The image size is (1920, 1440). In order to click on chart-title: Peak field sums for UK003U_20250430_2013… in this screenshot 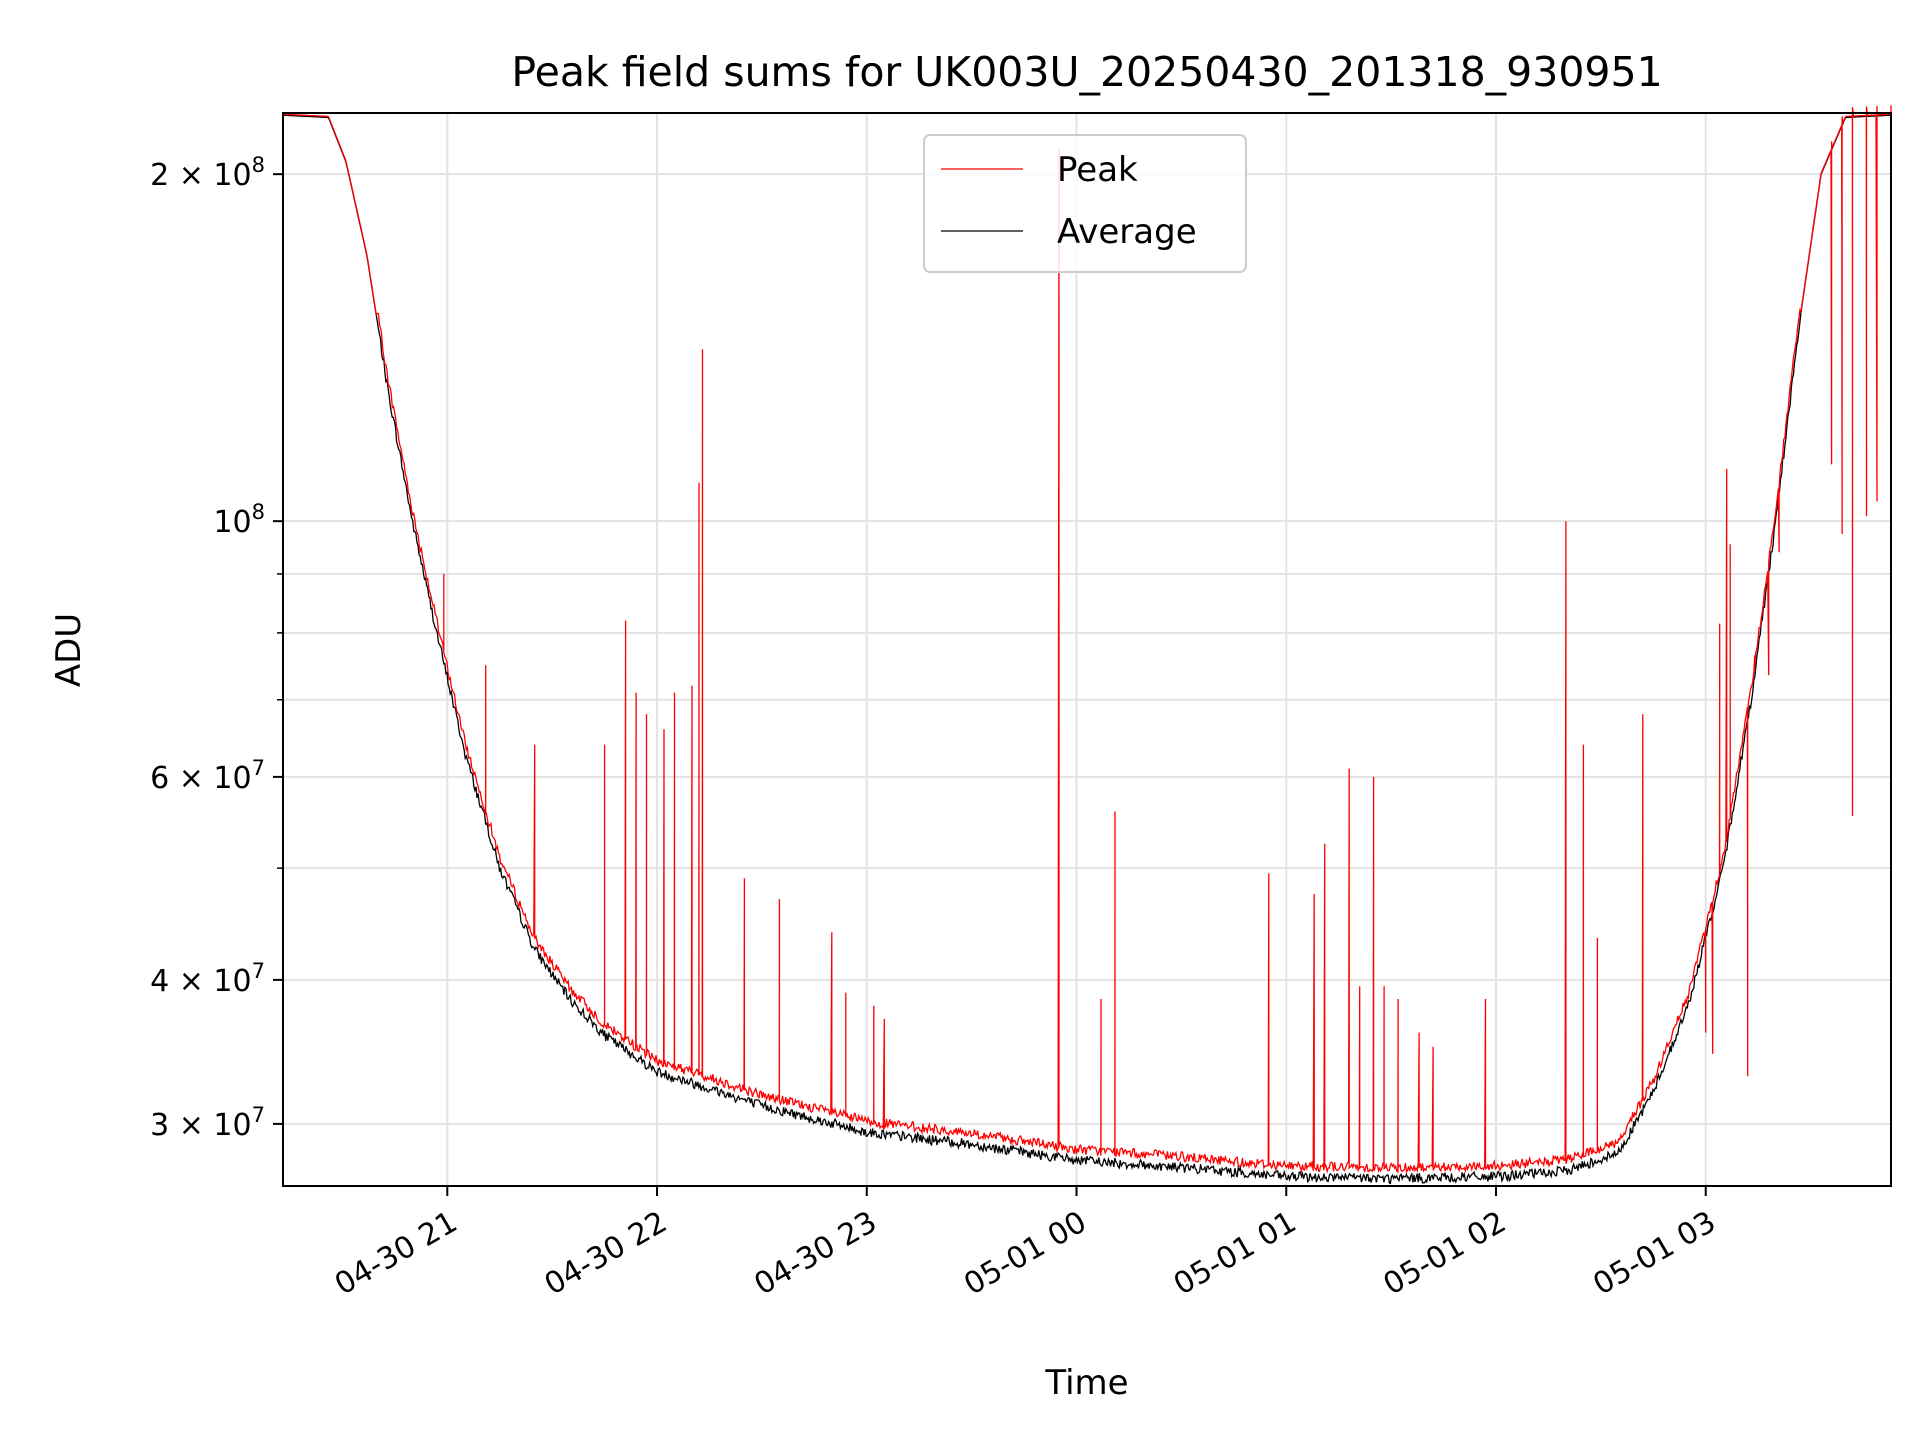, I will do `click(1086, 72)`.